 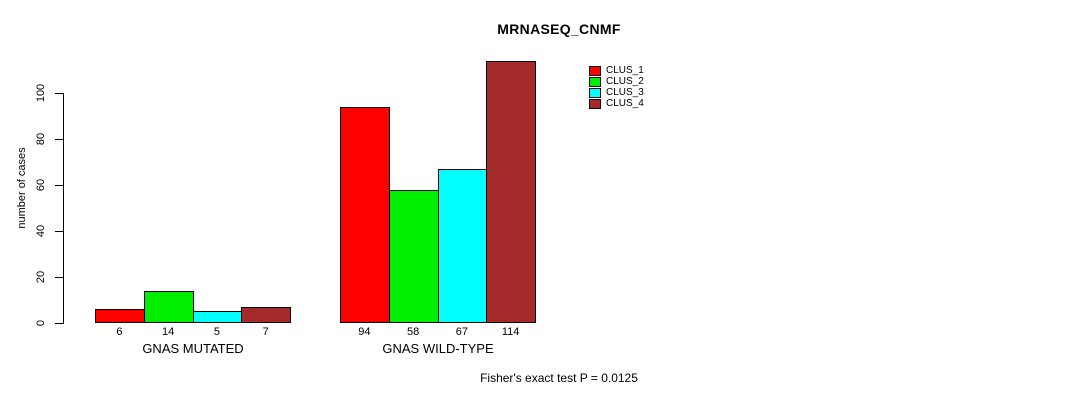 I want to click on bar-value-label: 58, so click(x=413, y=332).